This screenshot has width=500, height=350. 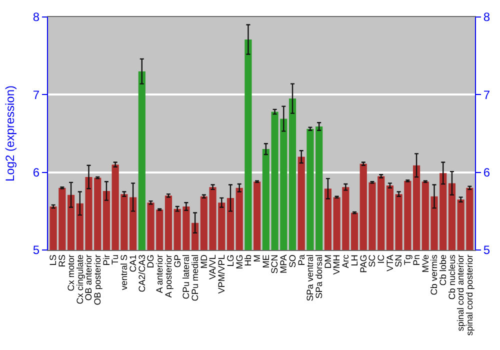 What do you see at coordinates (451, 277) in the screenshot?
I see `x-tick-label: Cb nucleus` at bounding box center [451, 277].